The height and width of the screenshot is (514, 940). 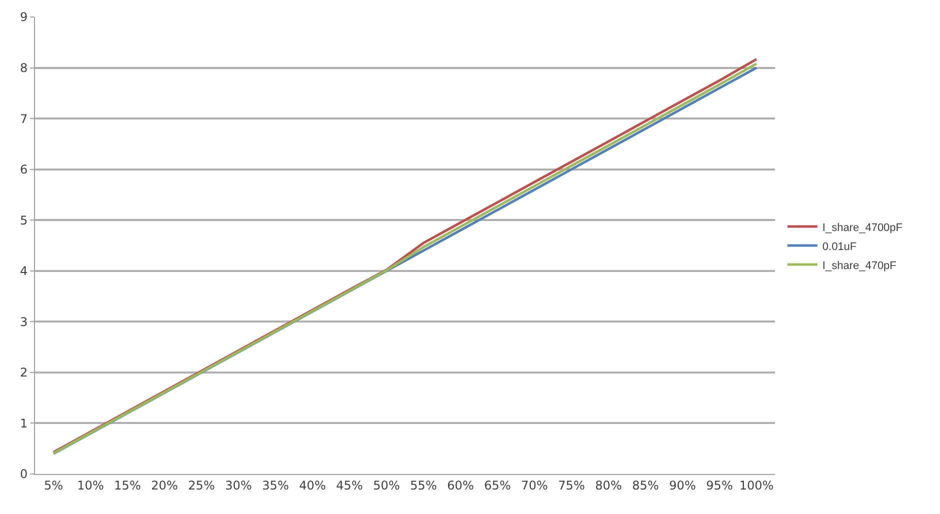 What do you see at coordinates (24, 474) in the screenshot?
I see `y-tick-label: 0` at bounding box center [24, 474].